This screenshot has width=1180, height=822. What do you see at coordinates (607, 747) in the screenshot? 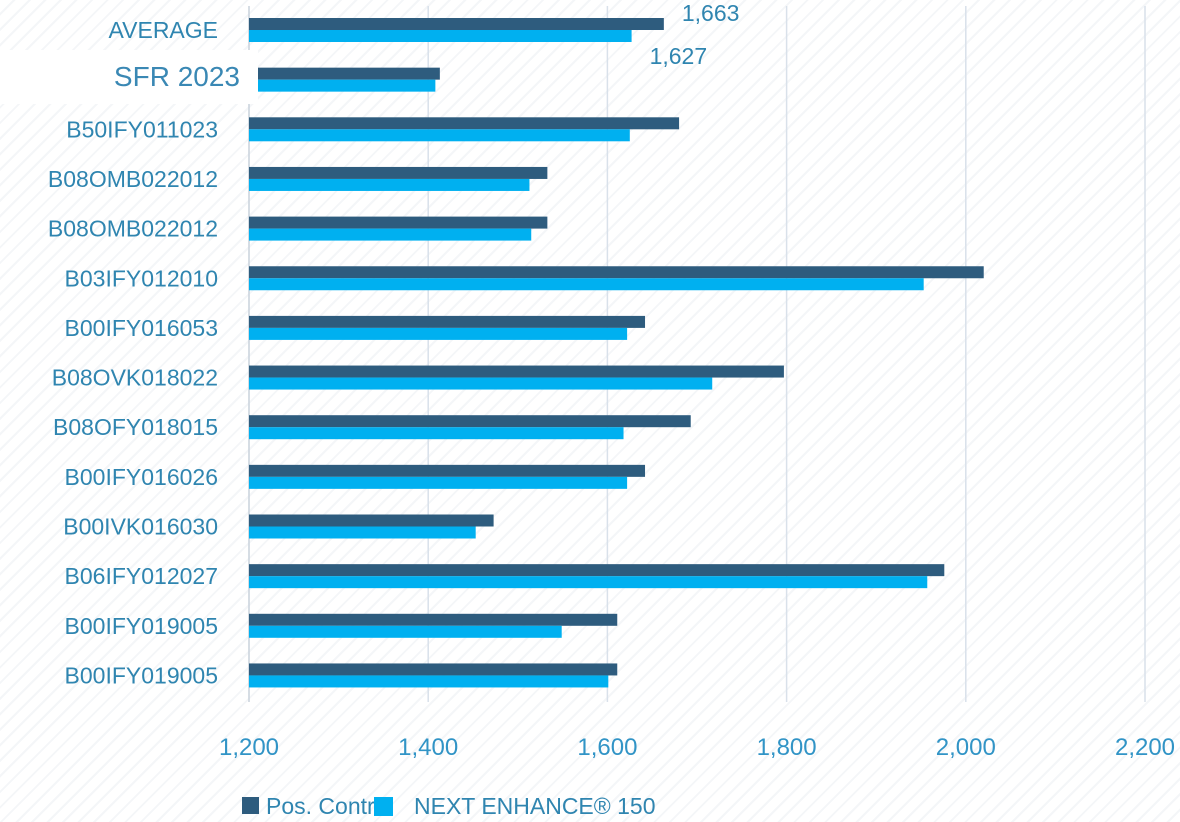
I see `x-tick-label: 1,600` at bounding box center [607, 747].